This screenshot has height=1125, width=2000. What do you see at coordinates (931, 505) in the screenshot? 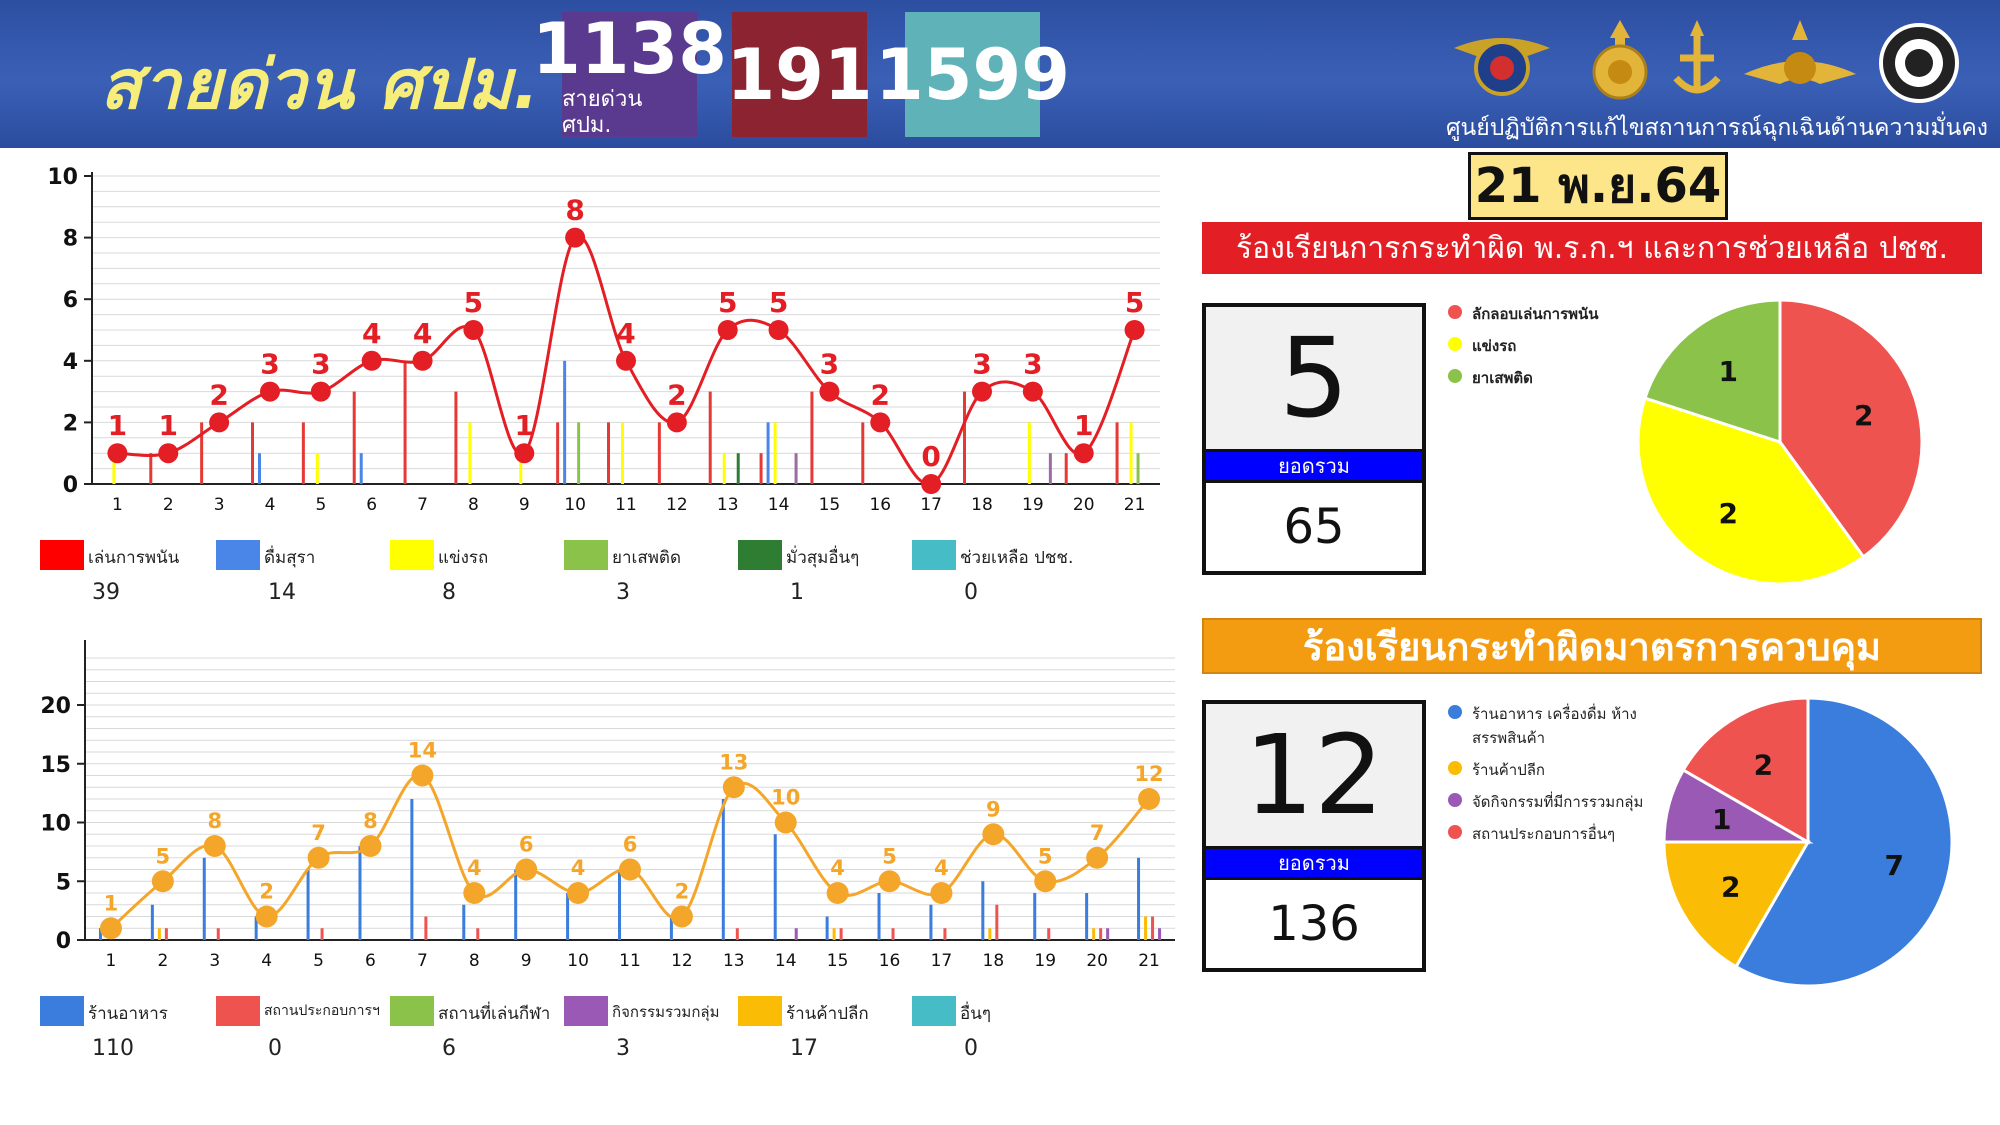
I see `x-tick-label: 17` at bounding box center [931, 505].